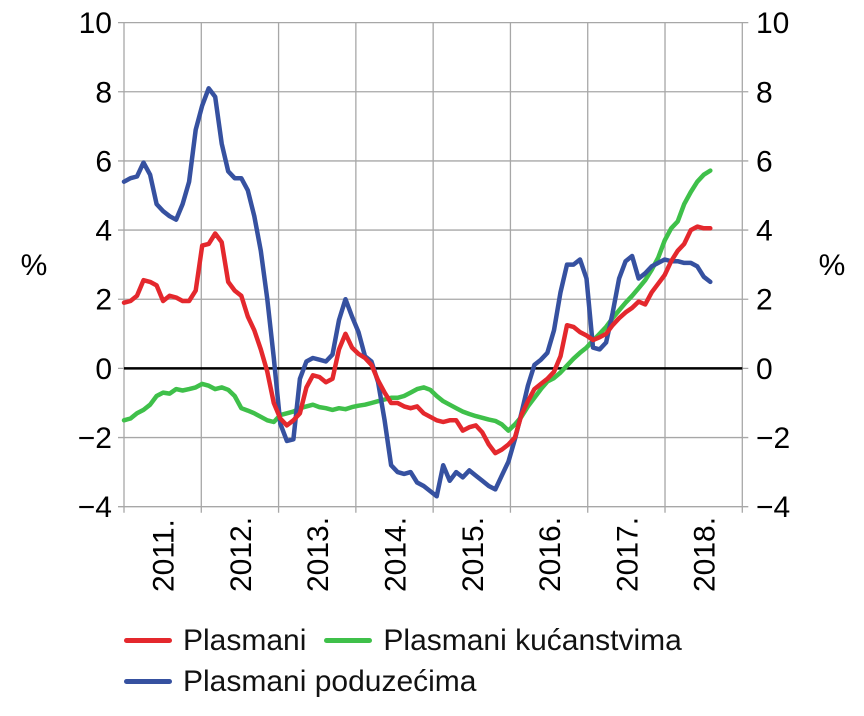 The height and width of the screenshot is (716, 864). I want to click on legend-swatch-plasmani-kucanstvima, so click(348, 640).